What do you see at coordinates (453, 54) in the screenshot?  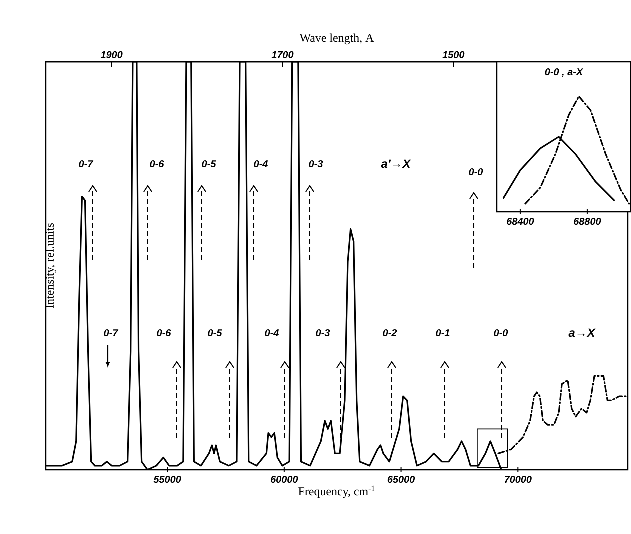 I see `x2-tick-label: 1500` at bounding box center [453, 54].